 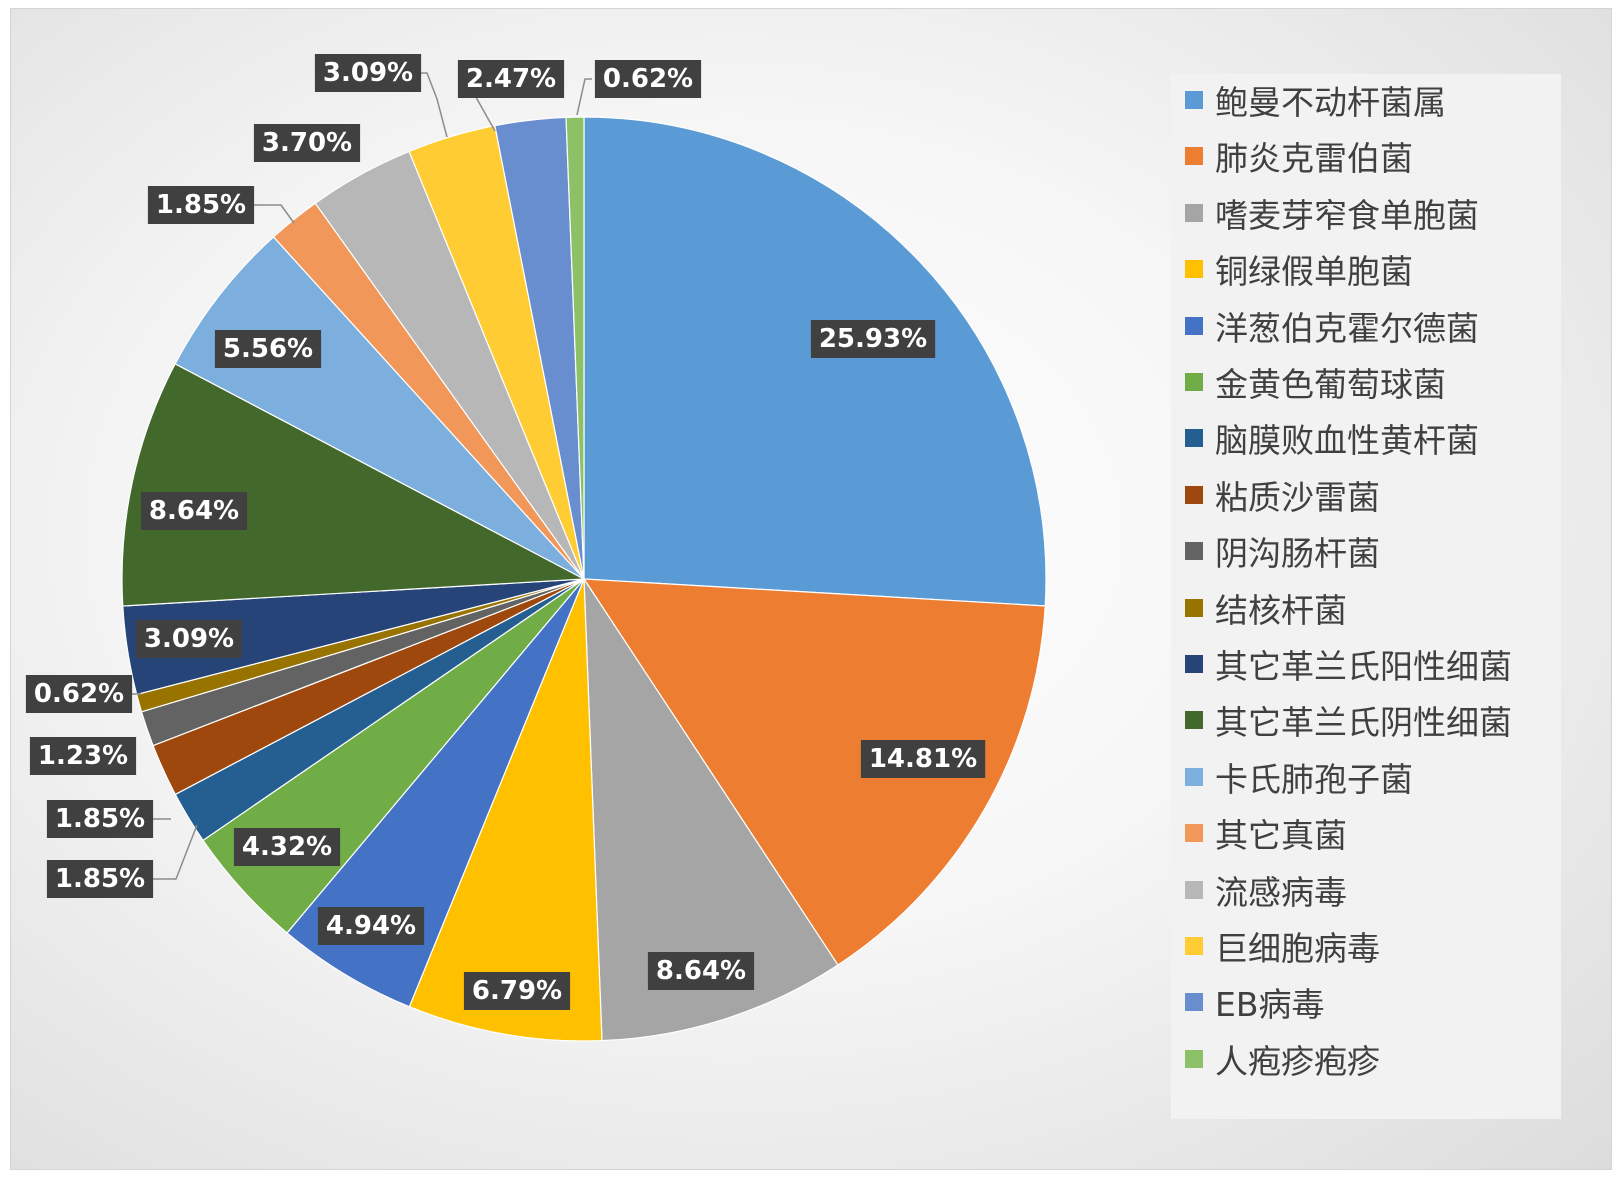 What do you see at coordinates (1297, 554) in the screenshot?
I see `legend-label: 阴沟肠杆菌` at bounding box center [1297, 554].